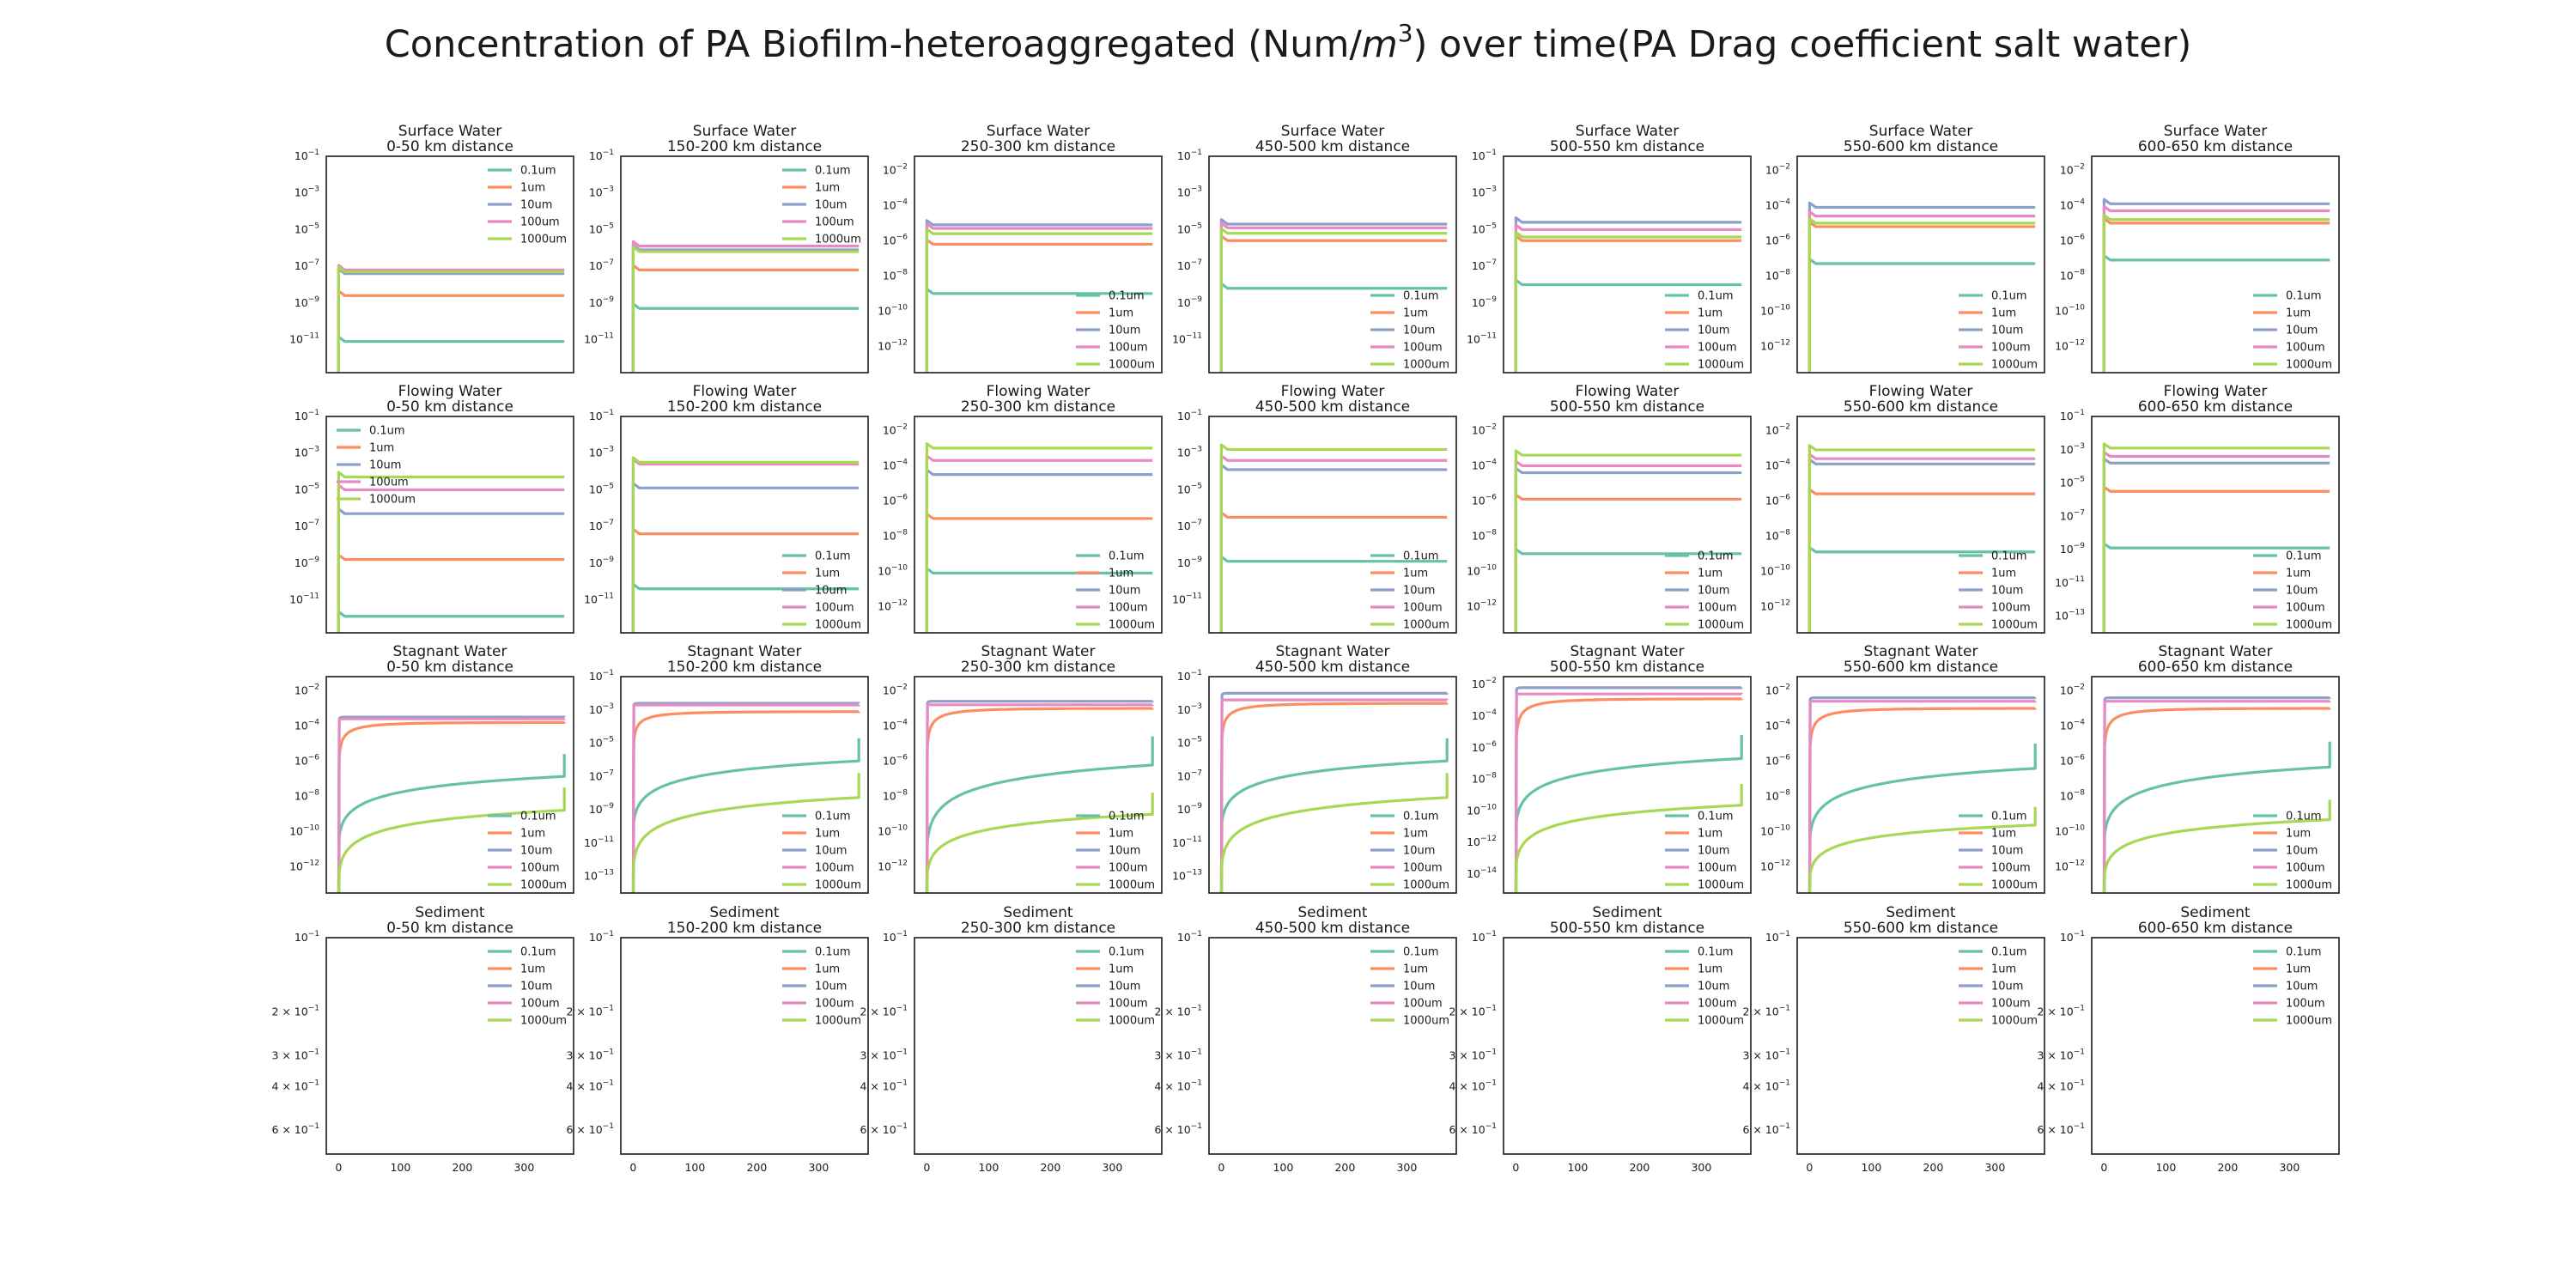 The height and width of the screenshot is (1288, 2576). I want to click on y-tick-label: 10⁻³, so click(601, 709).